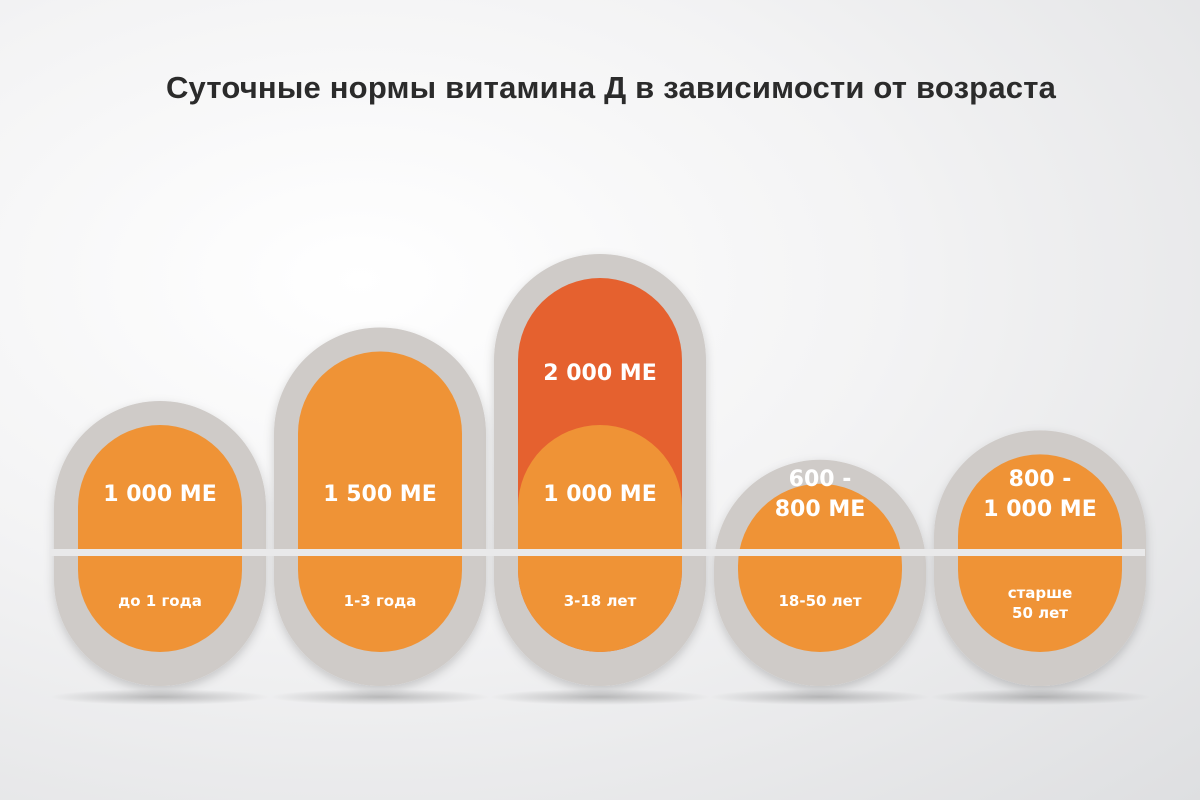  Describe the element at coordinates (1040, 593) in the screenshot. I see `category-label: старше` at that location.